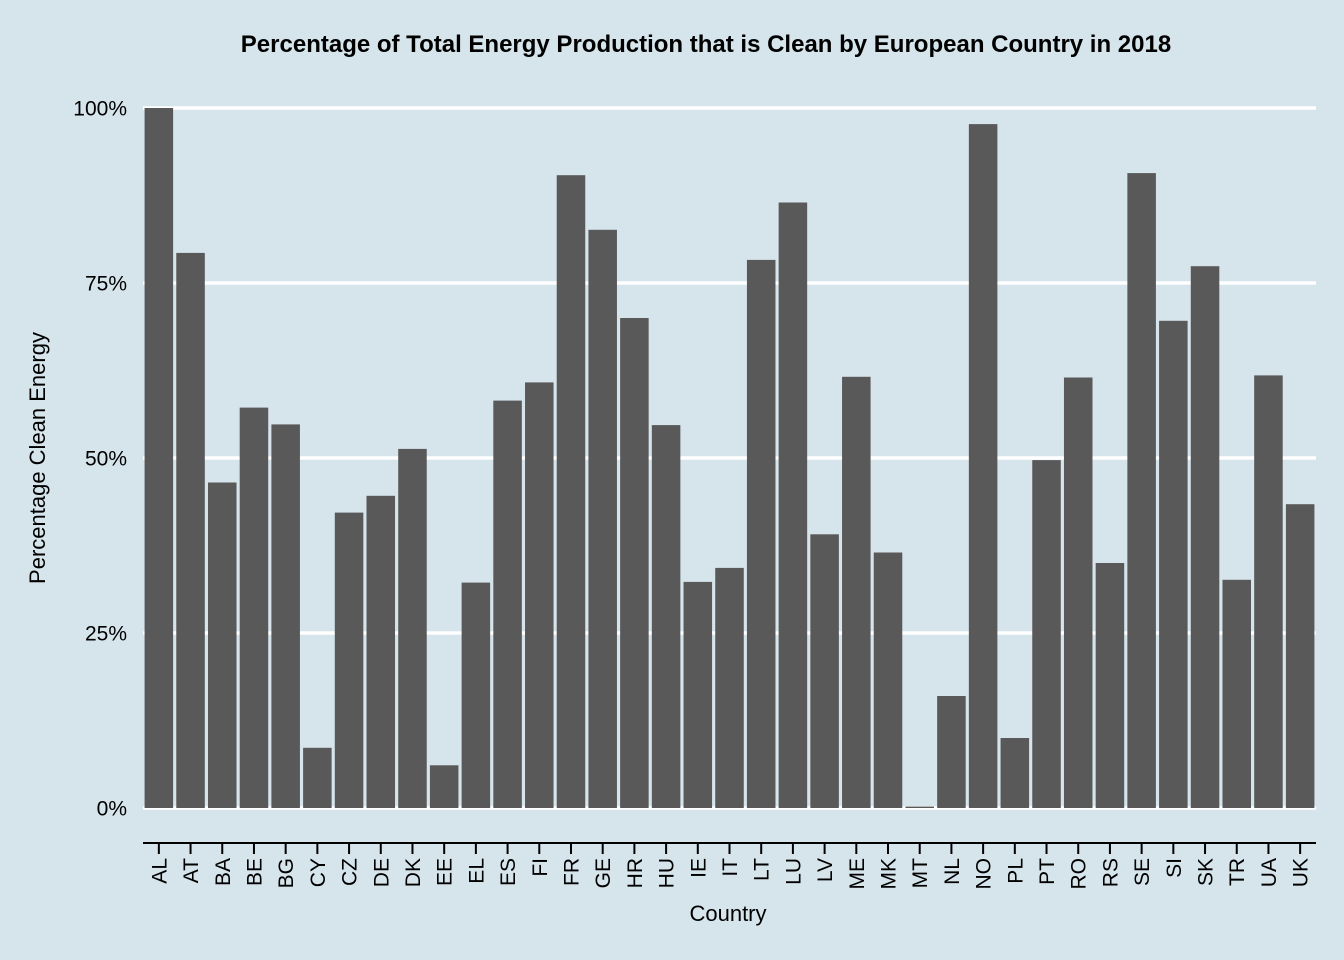 The height and width of the screenshot is (960, 1344). What do you see at coordinates (602, 519) in the screenshot?
I see `bar-ge` at bounding box center [602, 519].